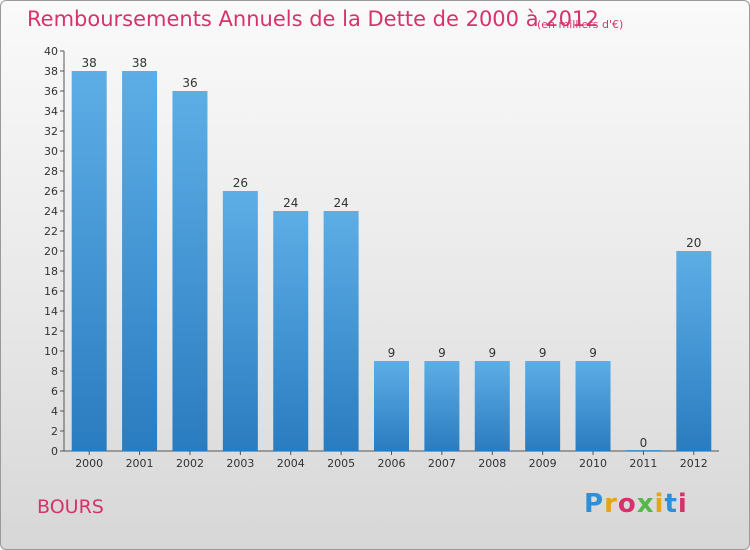  Describe the element at coordinates (694, 351) in the screenshot. I see `bar-2012` at that location.